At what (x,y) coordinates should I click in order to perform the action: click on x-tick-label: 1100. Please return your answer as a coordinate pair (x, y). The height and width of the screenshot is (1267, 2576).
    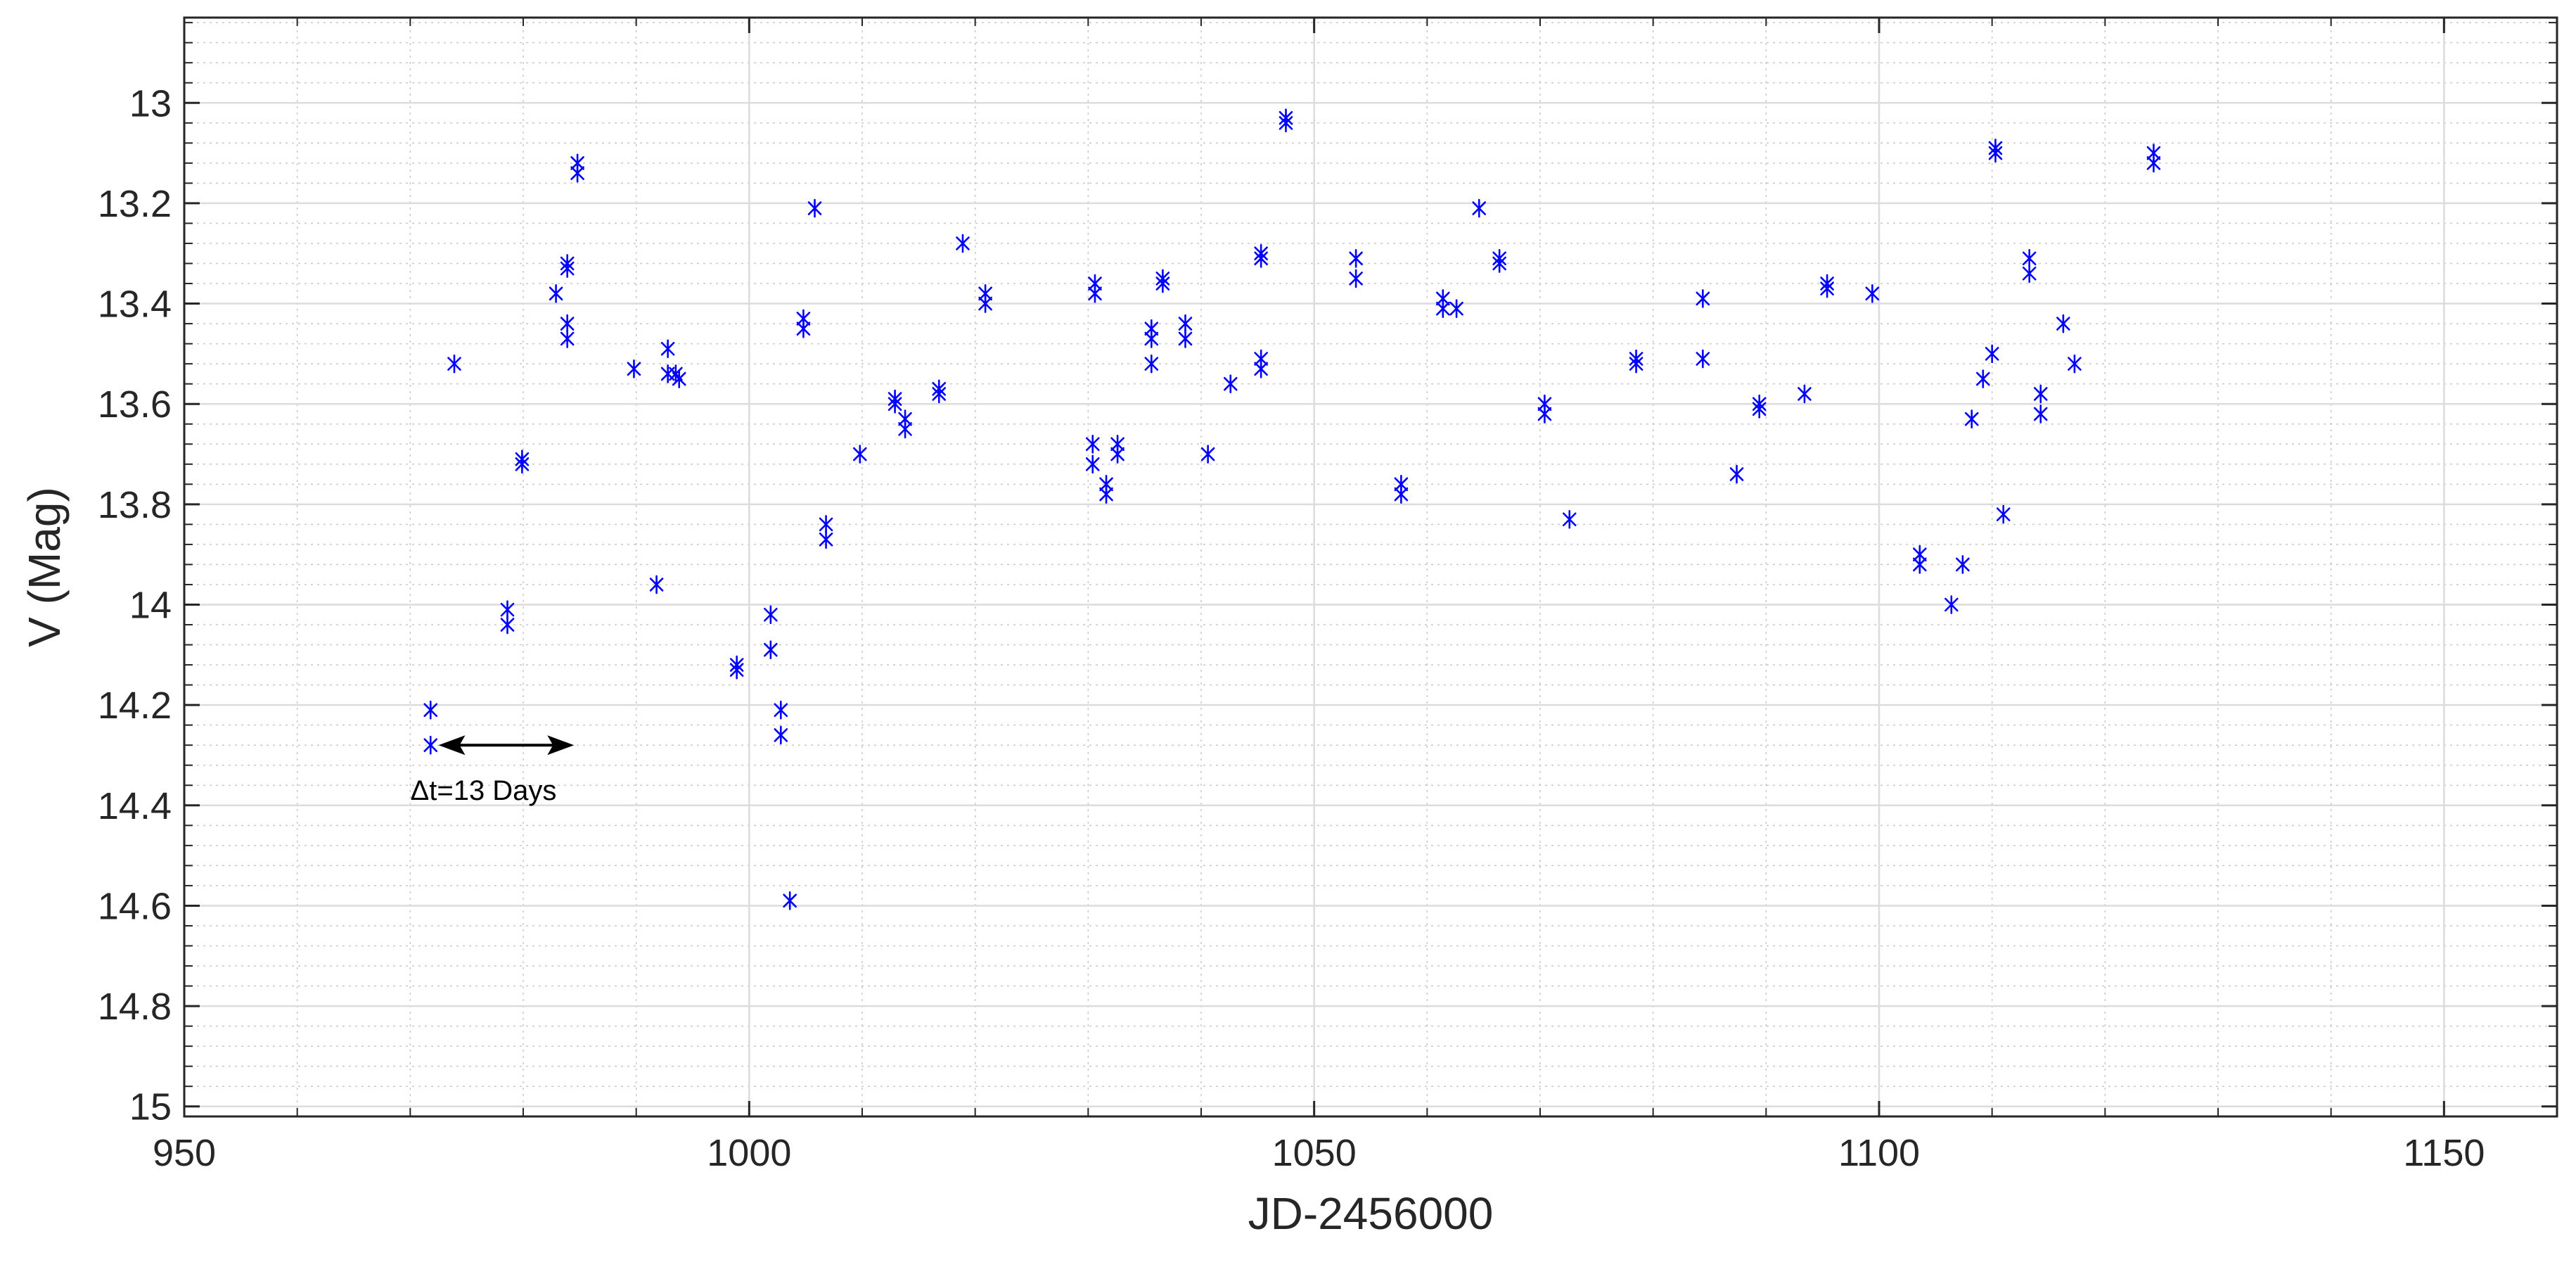
    Looking at the image, I should click on (1879, 1153).